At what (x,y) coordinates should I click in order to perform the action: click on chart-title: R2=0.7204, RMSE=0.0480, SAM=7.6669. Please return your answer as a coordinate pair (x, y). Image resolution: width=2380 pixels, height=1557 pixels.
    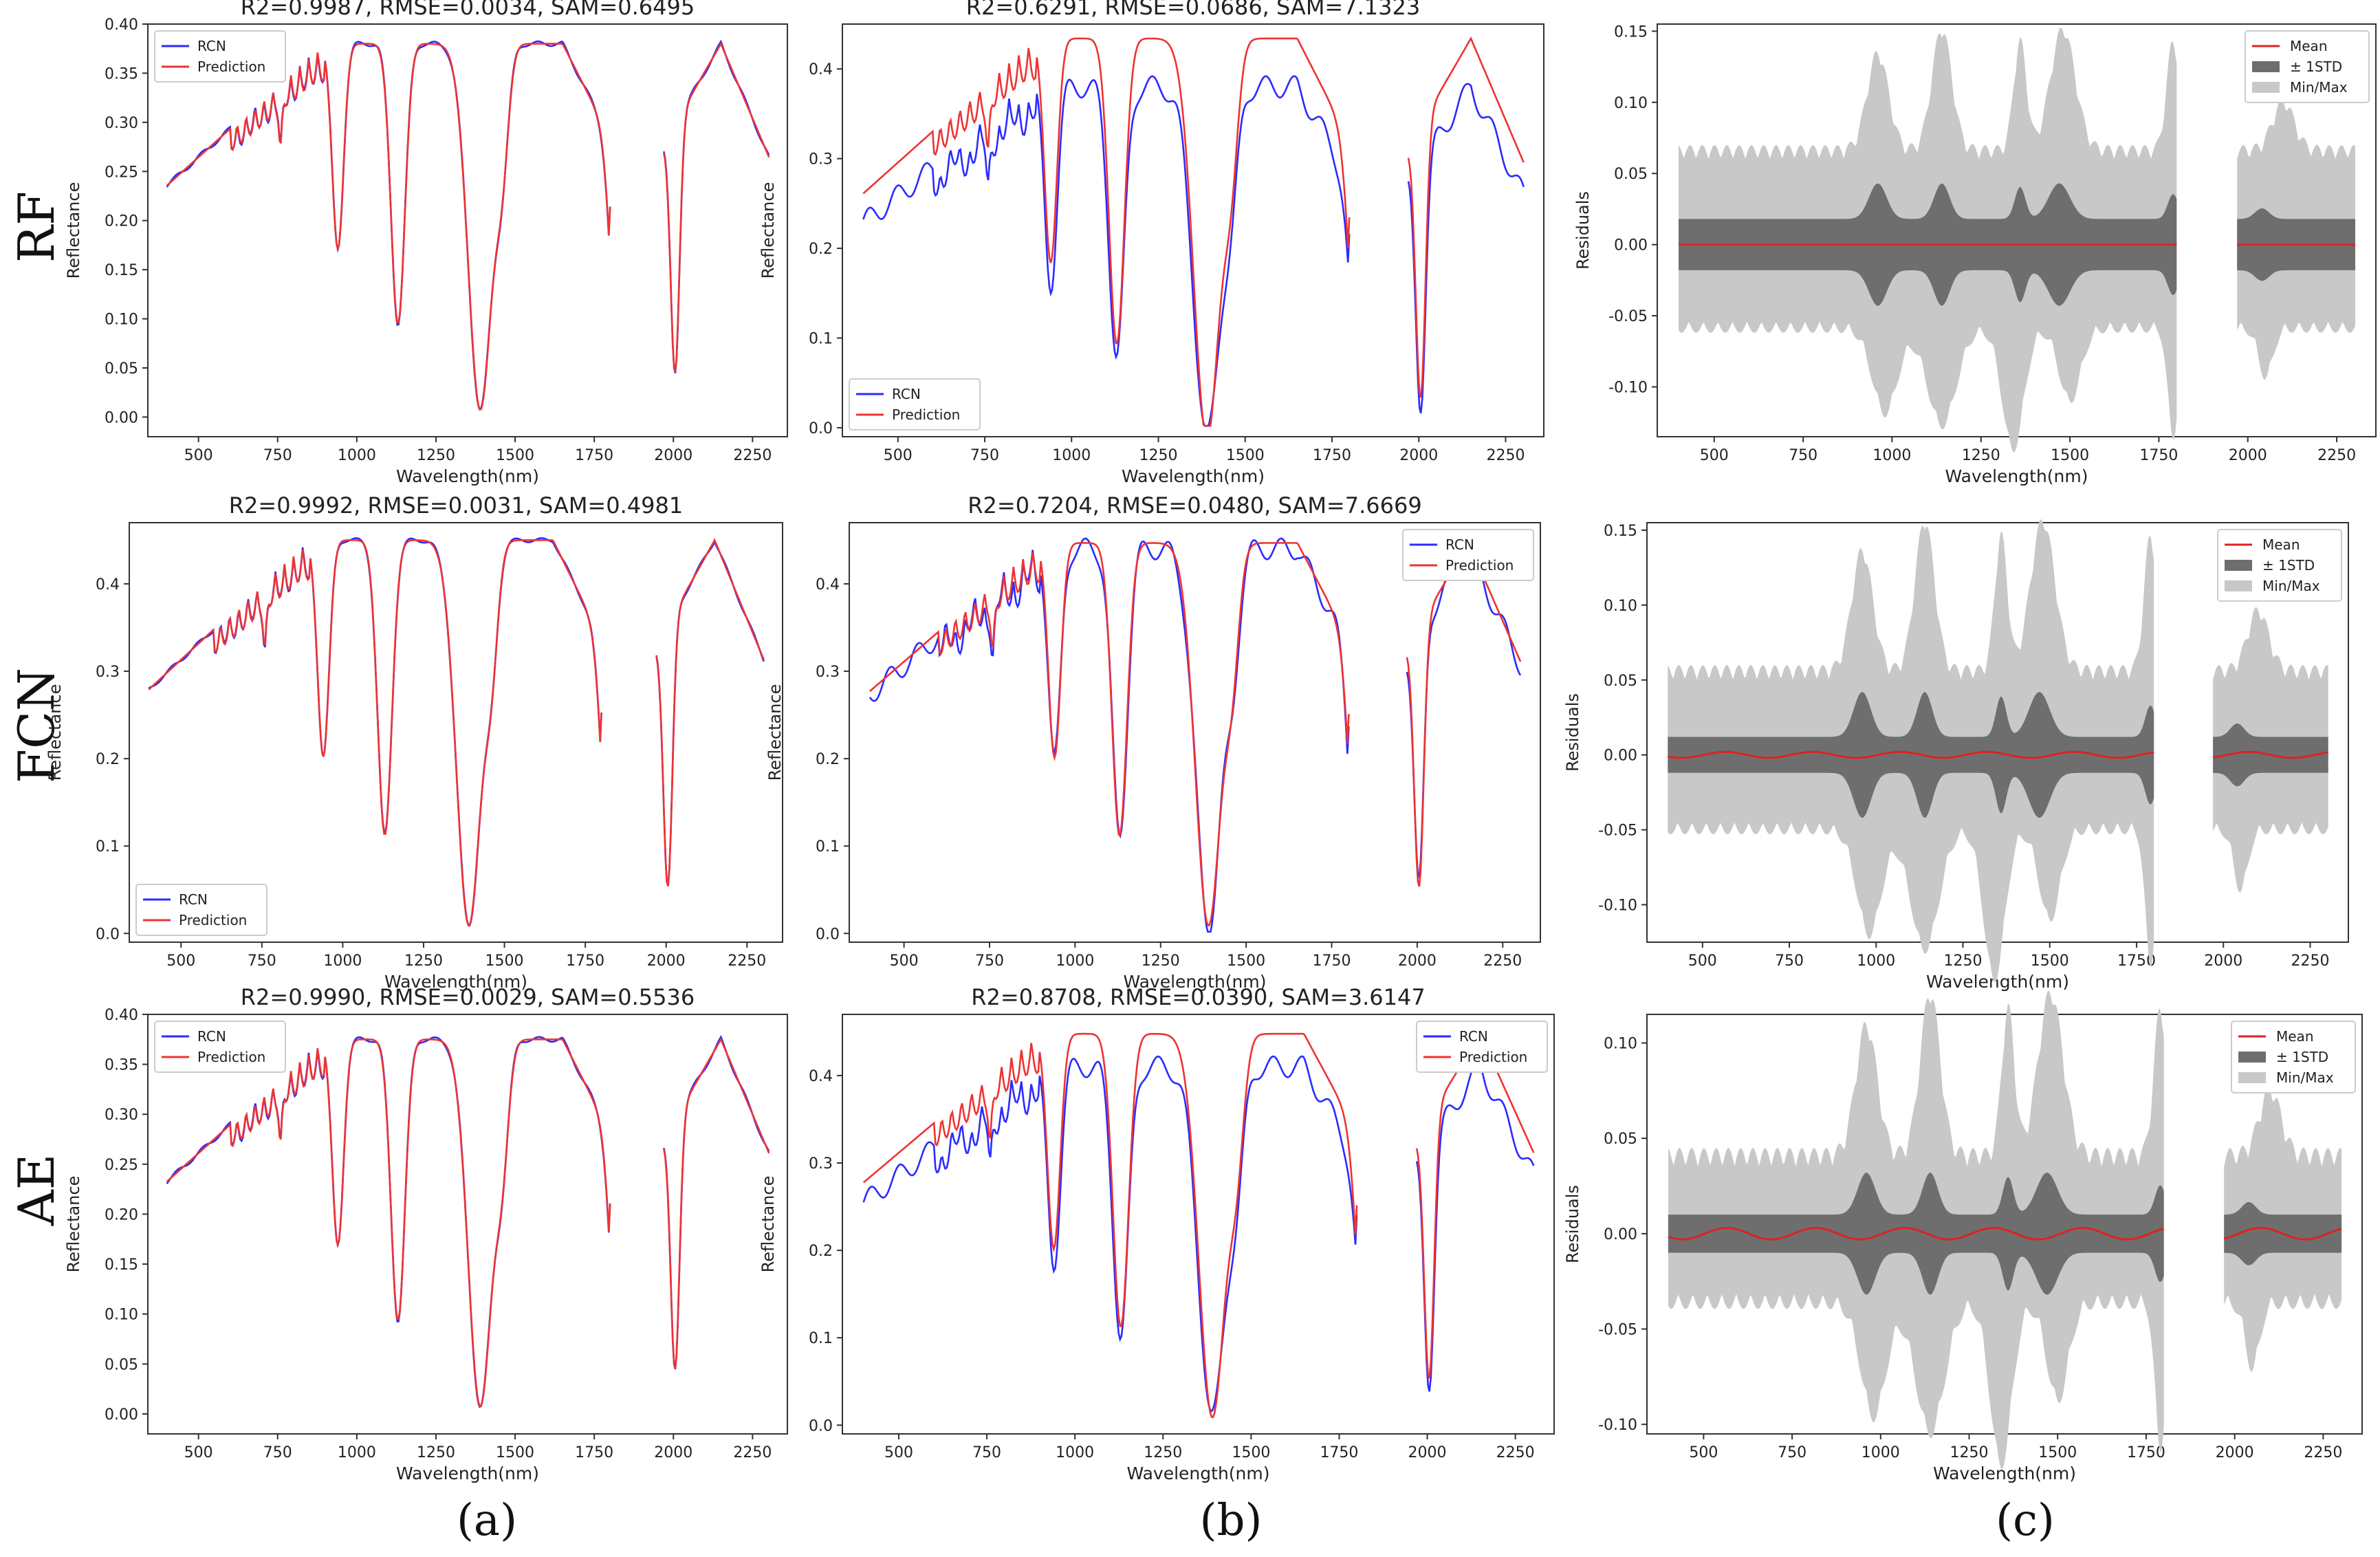
    Looking at the image, I should click on (1194, 505).